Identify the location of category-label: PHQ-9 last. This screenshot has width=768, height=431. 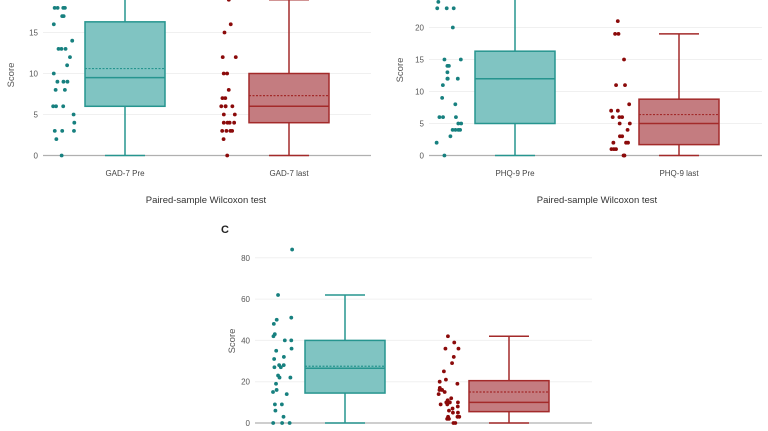
(679, 173).